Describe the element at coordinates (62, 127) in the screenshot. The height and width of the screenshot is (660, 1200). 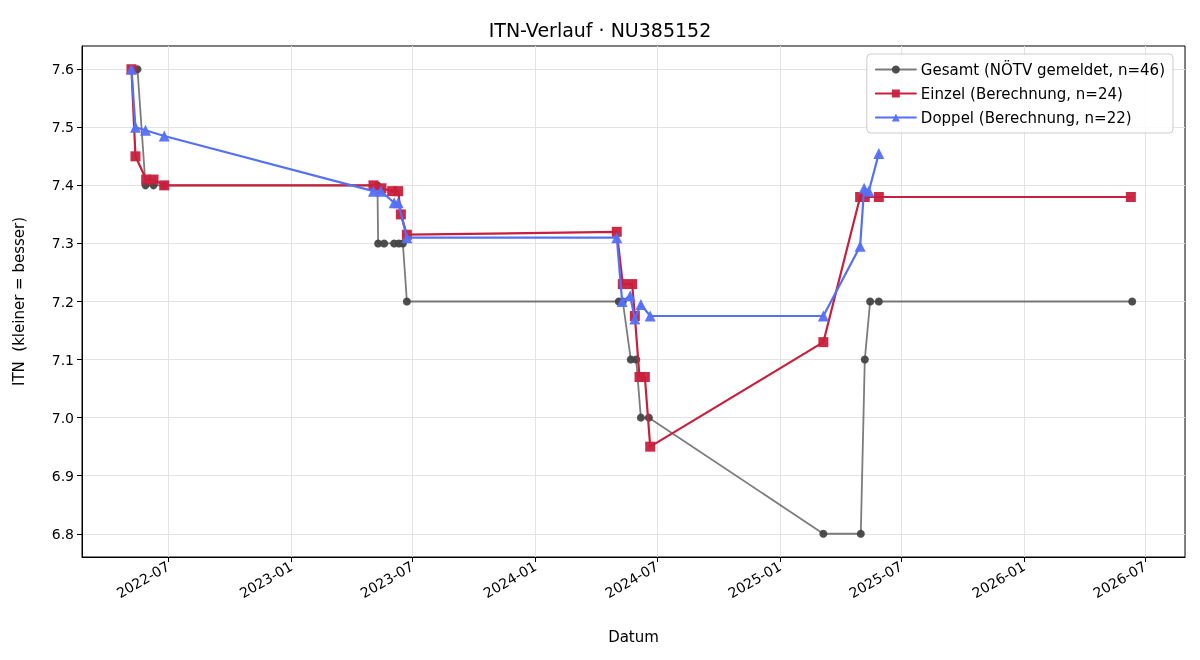
I see `y-tick-label: 7.5` at that location.